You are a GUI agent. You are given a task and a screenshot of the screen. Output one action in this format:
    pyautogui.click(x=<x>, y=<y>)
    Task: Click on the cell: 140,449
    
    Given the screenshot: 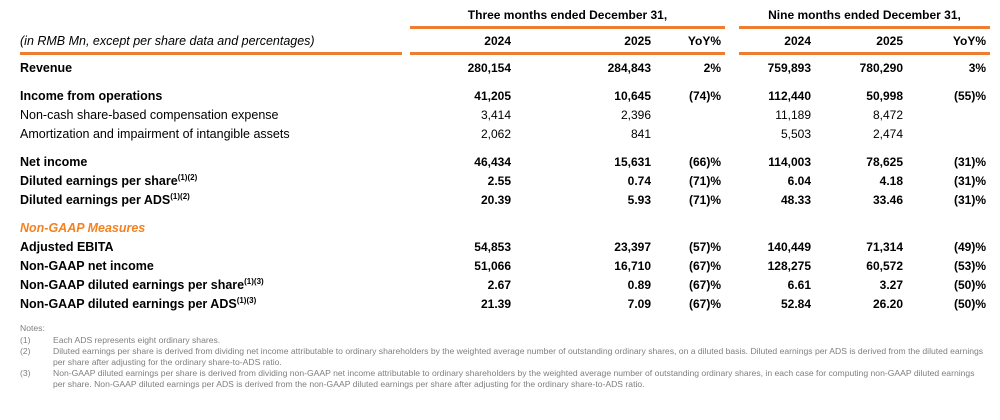 What is the action you would take?
    pyautogui.click(x=789, y=247)
    